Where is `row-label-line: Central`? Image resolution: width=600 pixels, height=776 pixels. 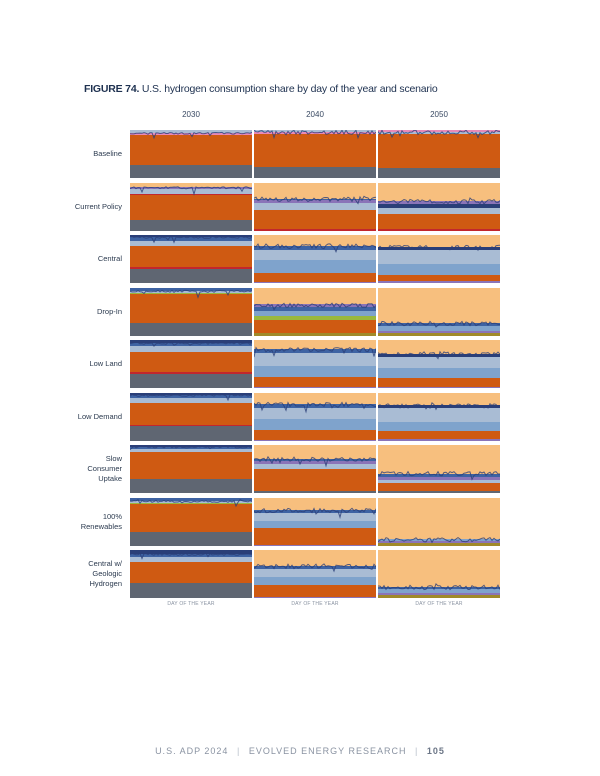 row-label-line: Central is located at coordinates (109, 258).